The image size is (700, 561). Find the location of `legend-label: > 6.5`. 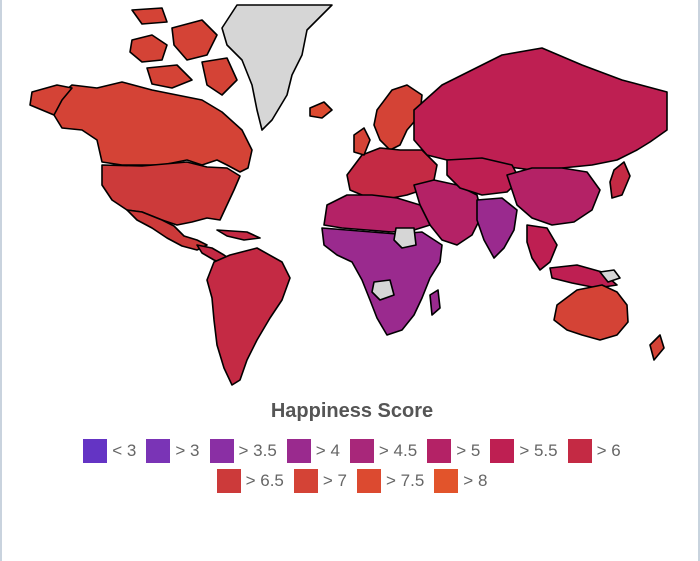

legend-label: > 6.5 is located at coordinates (264, 480).